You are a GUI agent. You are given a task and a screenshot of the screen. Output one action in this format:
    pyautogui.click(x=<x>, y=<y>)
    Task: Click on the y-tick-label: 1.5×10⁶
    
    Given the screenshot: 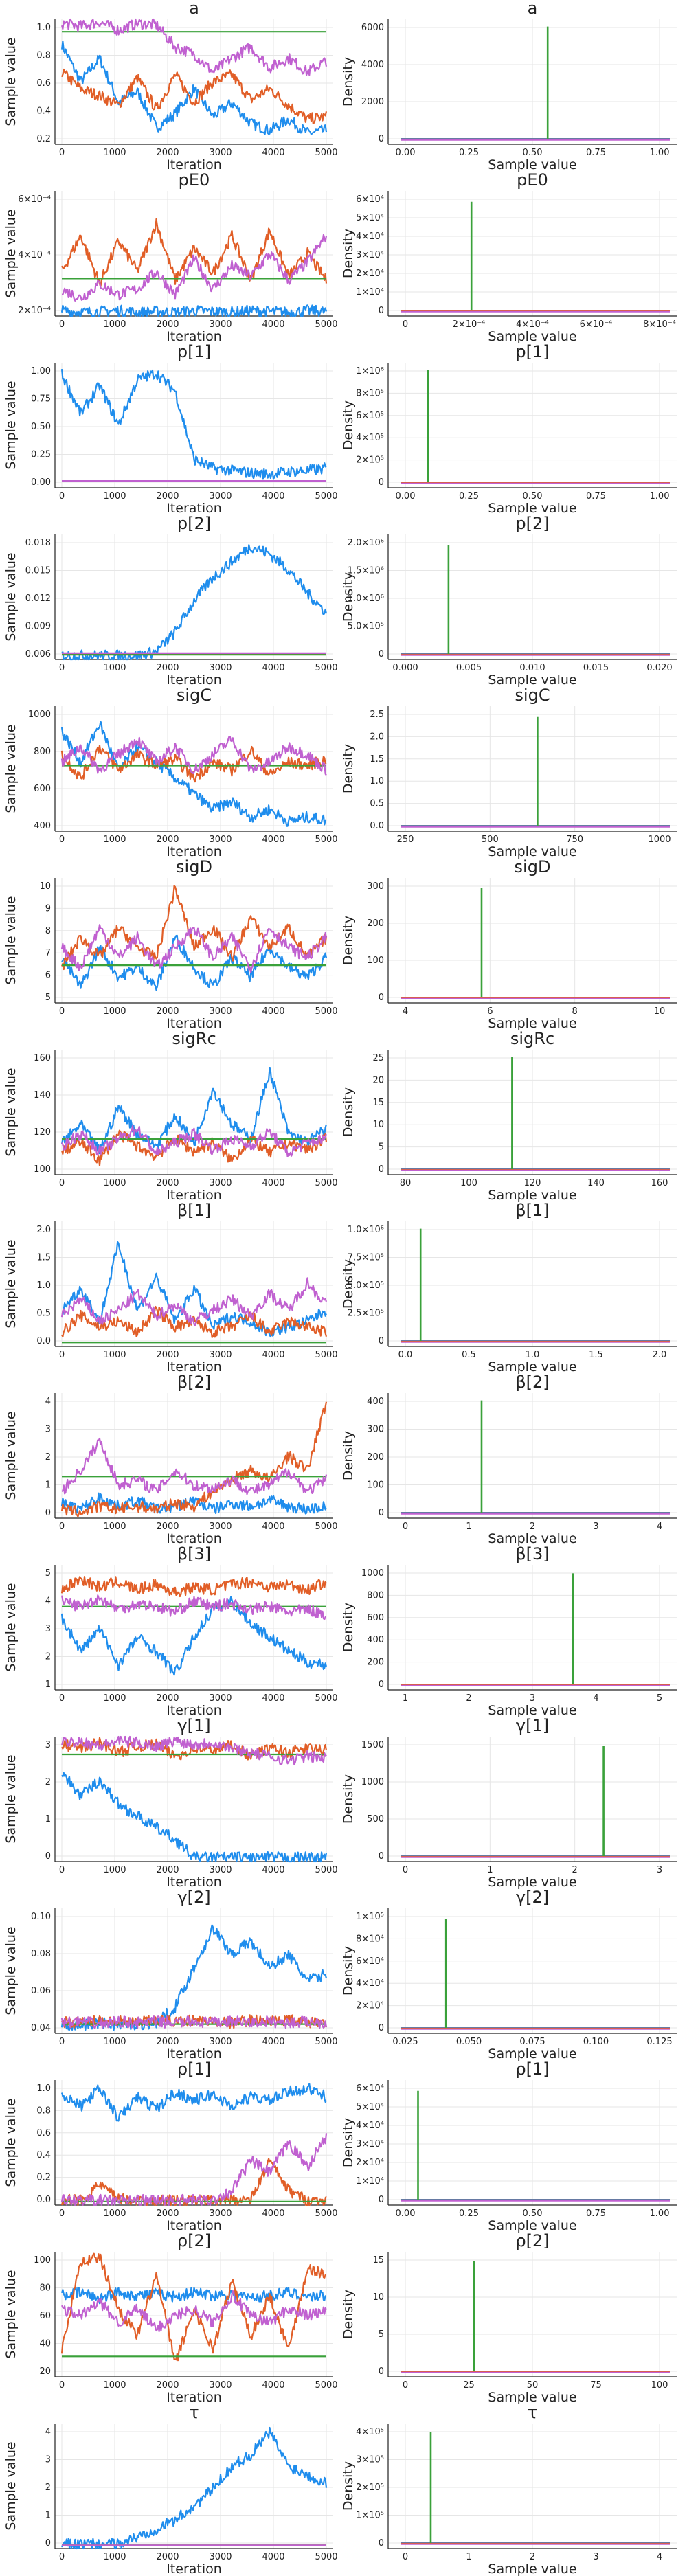 What is the action you would take?
    pyautogui.click(x=366, y=571)
    